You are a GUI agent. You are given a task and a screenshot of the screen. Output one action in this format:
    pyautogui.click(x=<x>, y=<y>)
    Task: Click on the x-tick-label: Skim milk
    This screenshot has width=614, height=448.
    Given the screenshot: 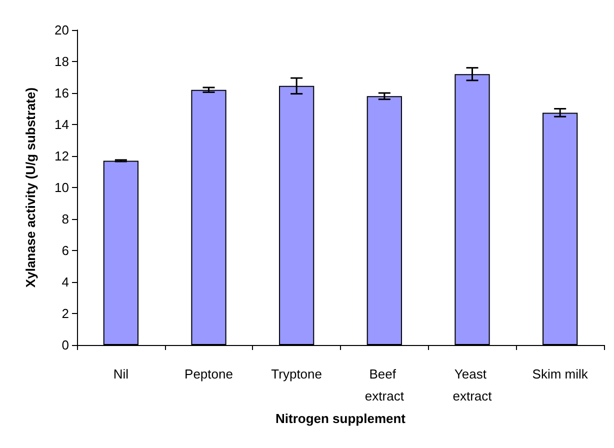 What is the action you would take?
    pyautogui.click(x=560, y=374)
    